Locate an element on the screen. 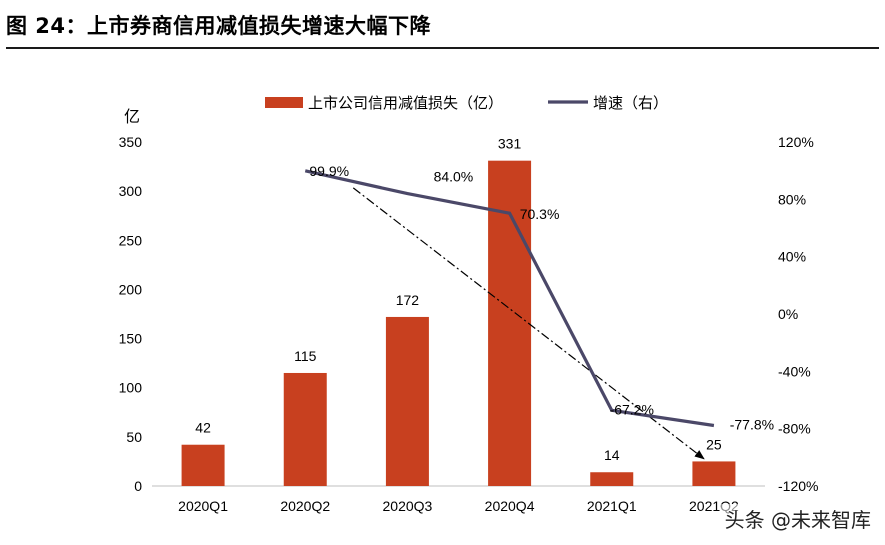 This screenshot has width=885, height=545. watermark: 头条 @未来智库 is located at coordinates (797, 518).